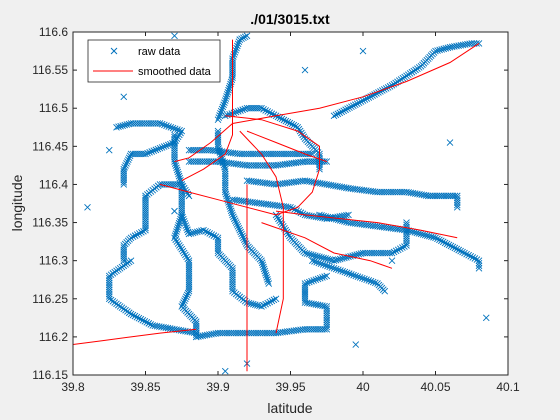 The image size is (560, 420). I want to click on x-tick-label: 39.85, so click(145, 387).